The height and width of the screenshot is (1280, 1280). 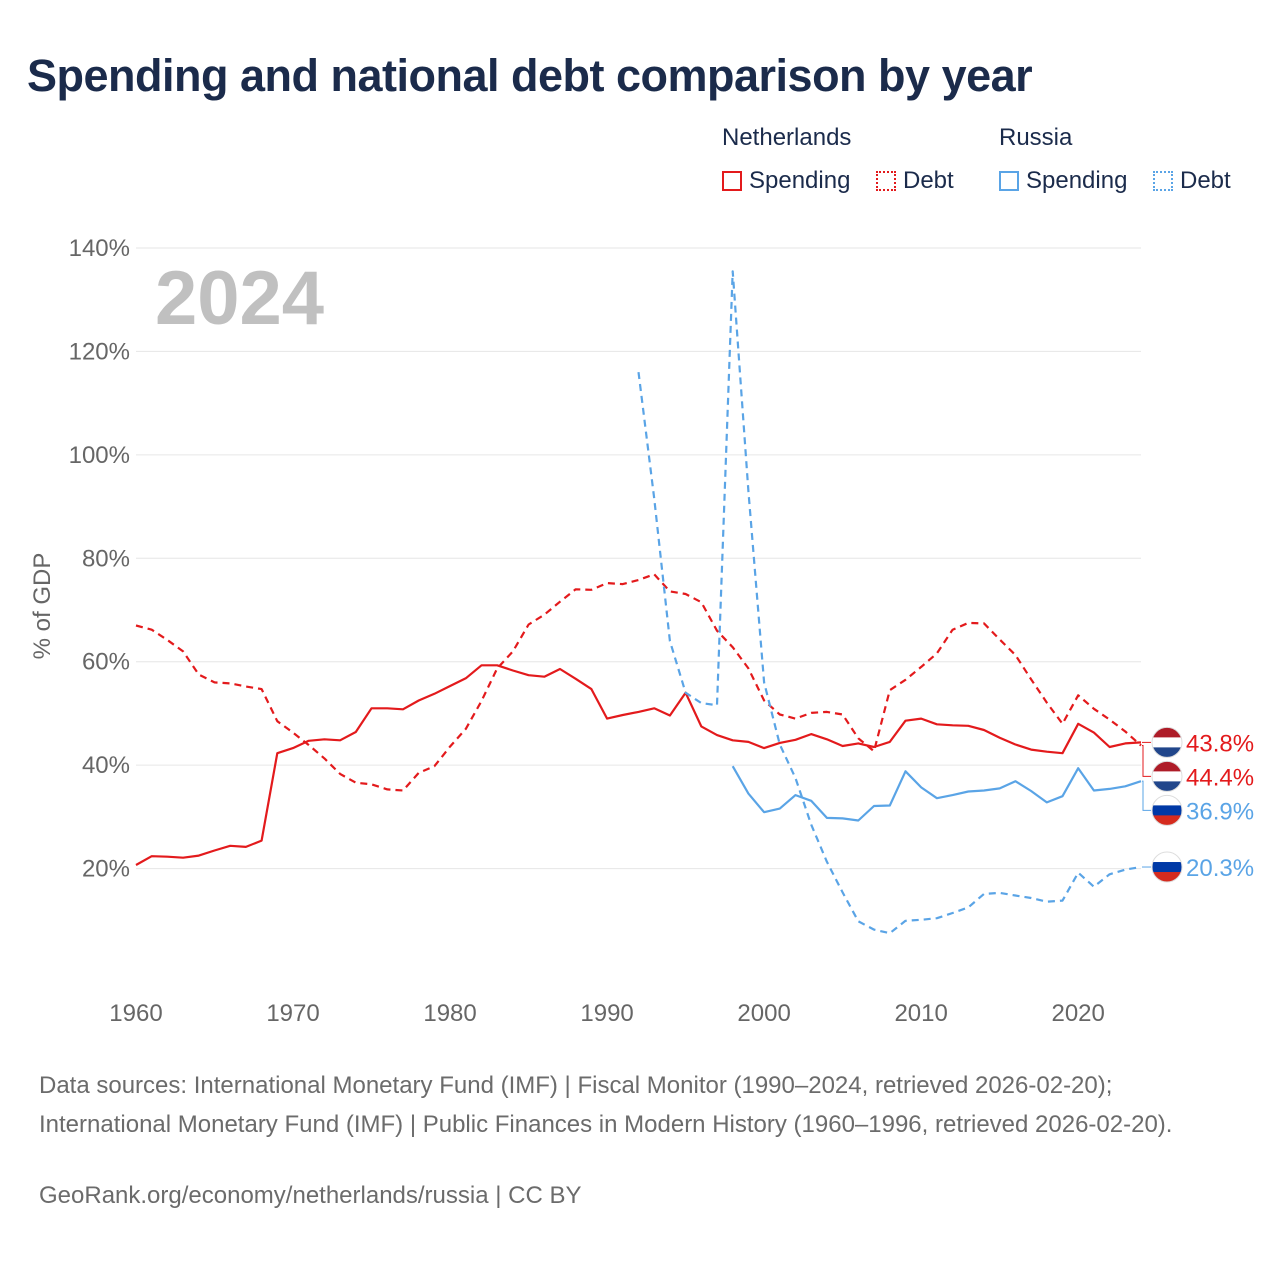 I want to click on end-value-label: 44.4%, so click(x=1220, y=777).